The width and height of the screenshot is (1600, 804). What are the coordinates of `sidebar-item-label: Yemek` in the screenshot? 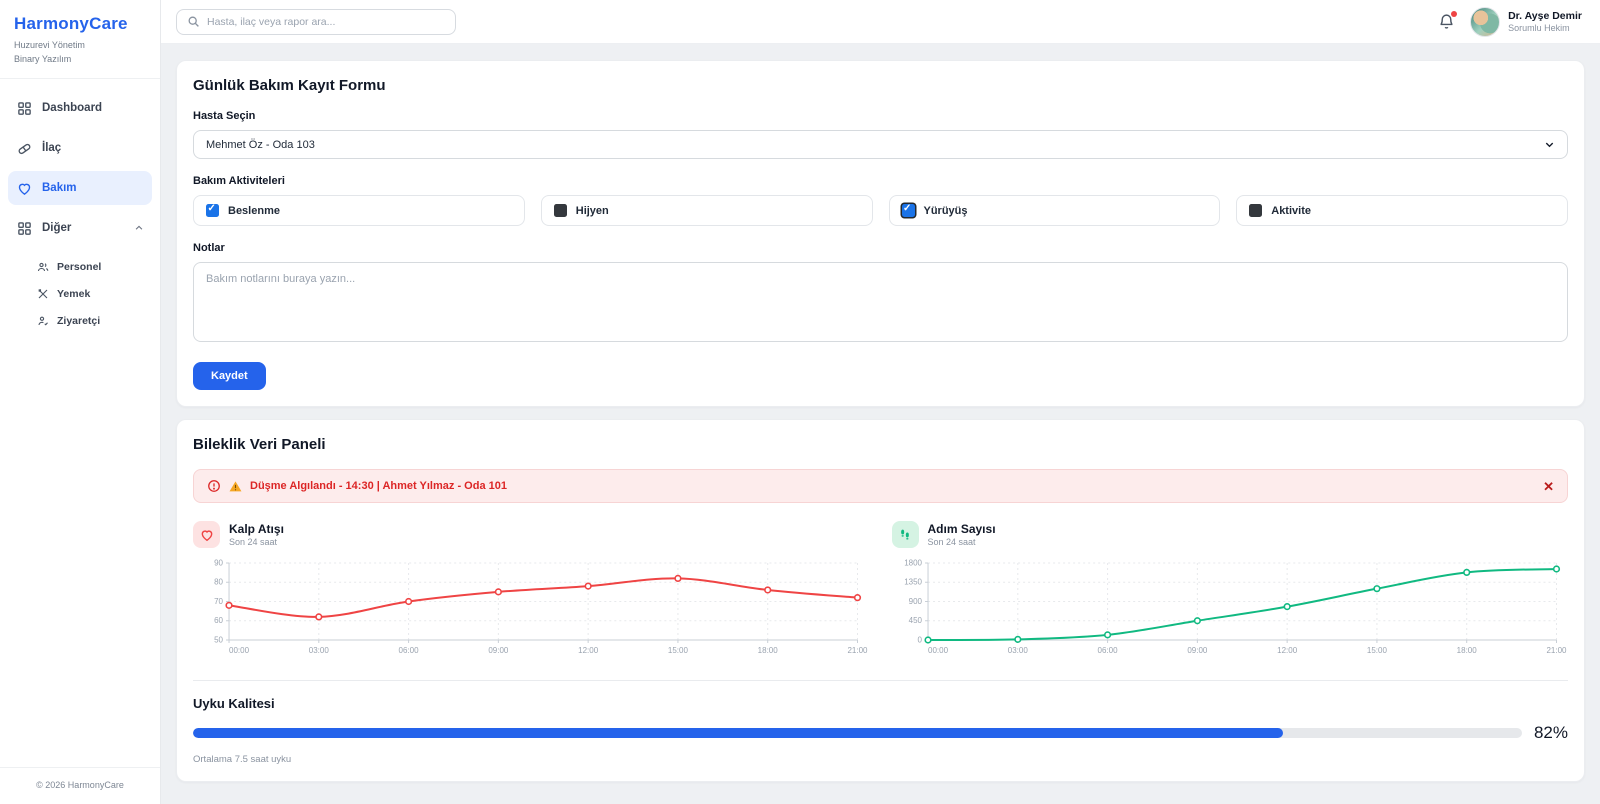 It's located at (74, 293).